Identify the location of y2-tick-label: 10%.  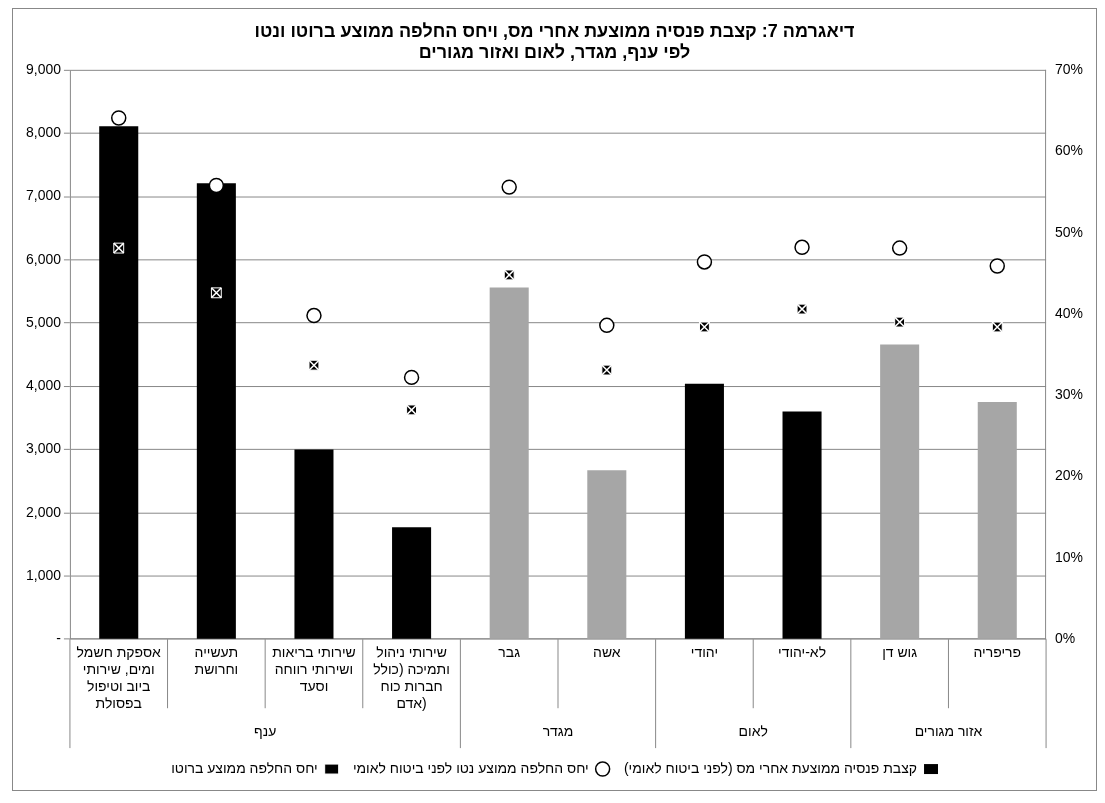
(1069, 556).